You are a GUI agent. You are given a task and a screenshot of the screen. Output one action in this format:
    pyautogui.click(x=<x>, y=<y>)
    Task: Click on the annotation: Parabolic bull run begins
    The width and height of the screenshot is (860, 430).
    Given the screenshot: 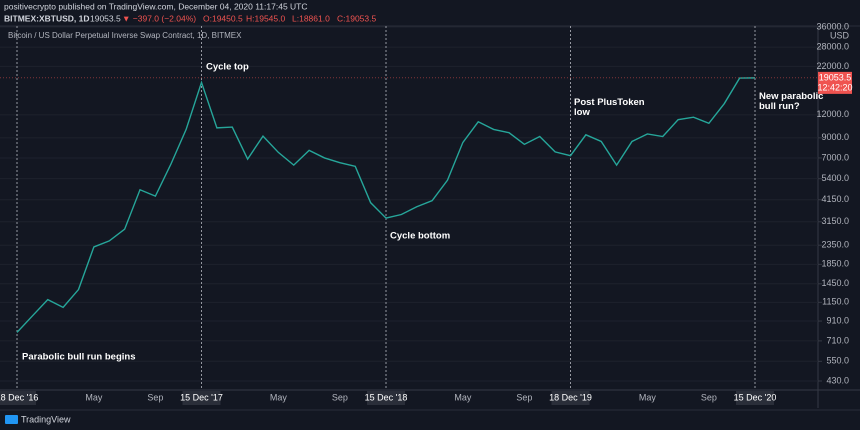 What is the action you would take?
    pyautogui.click(x=79, y=357)
    